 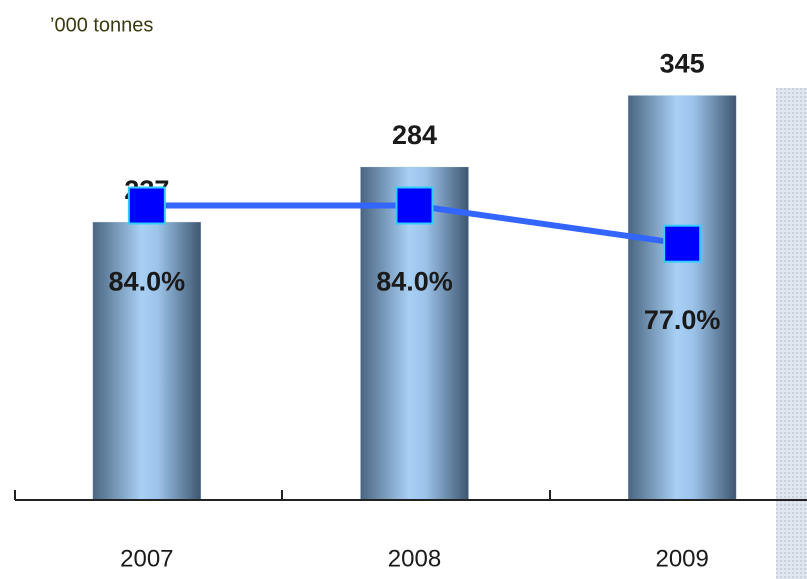 What do you see at coordinates (414, 558) in the screenshot?
I see `x-tick-label: 2008` at bounding box center [414, 558].